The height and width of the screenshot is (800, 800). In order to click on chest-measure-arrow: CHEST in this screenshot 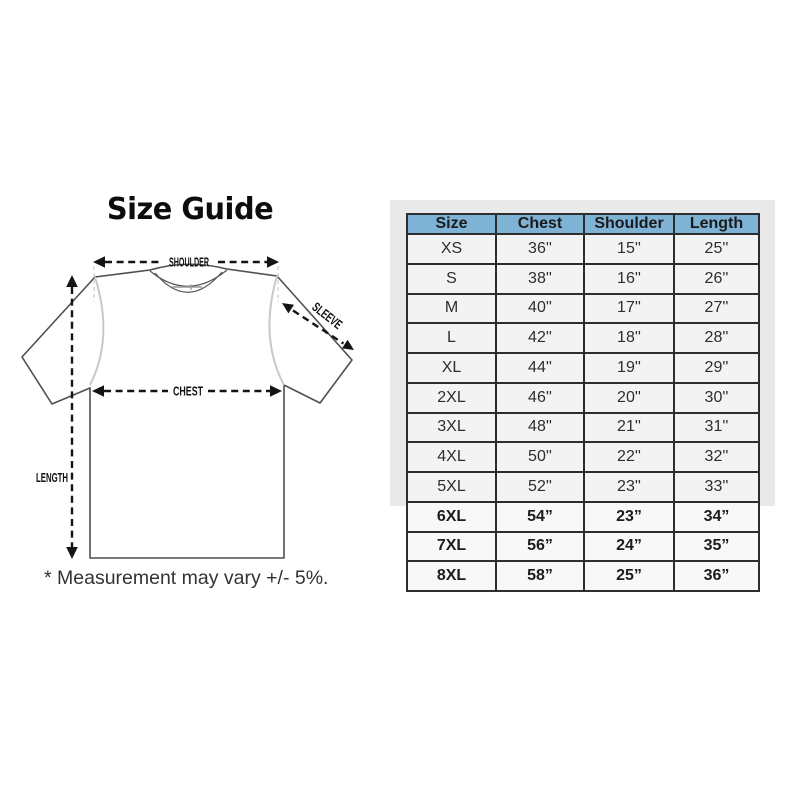, I will do `click(187, 391)`.